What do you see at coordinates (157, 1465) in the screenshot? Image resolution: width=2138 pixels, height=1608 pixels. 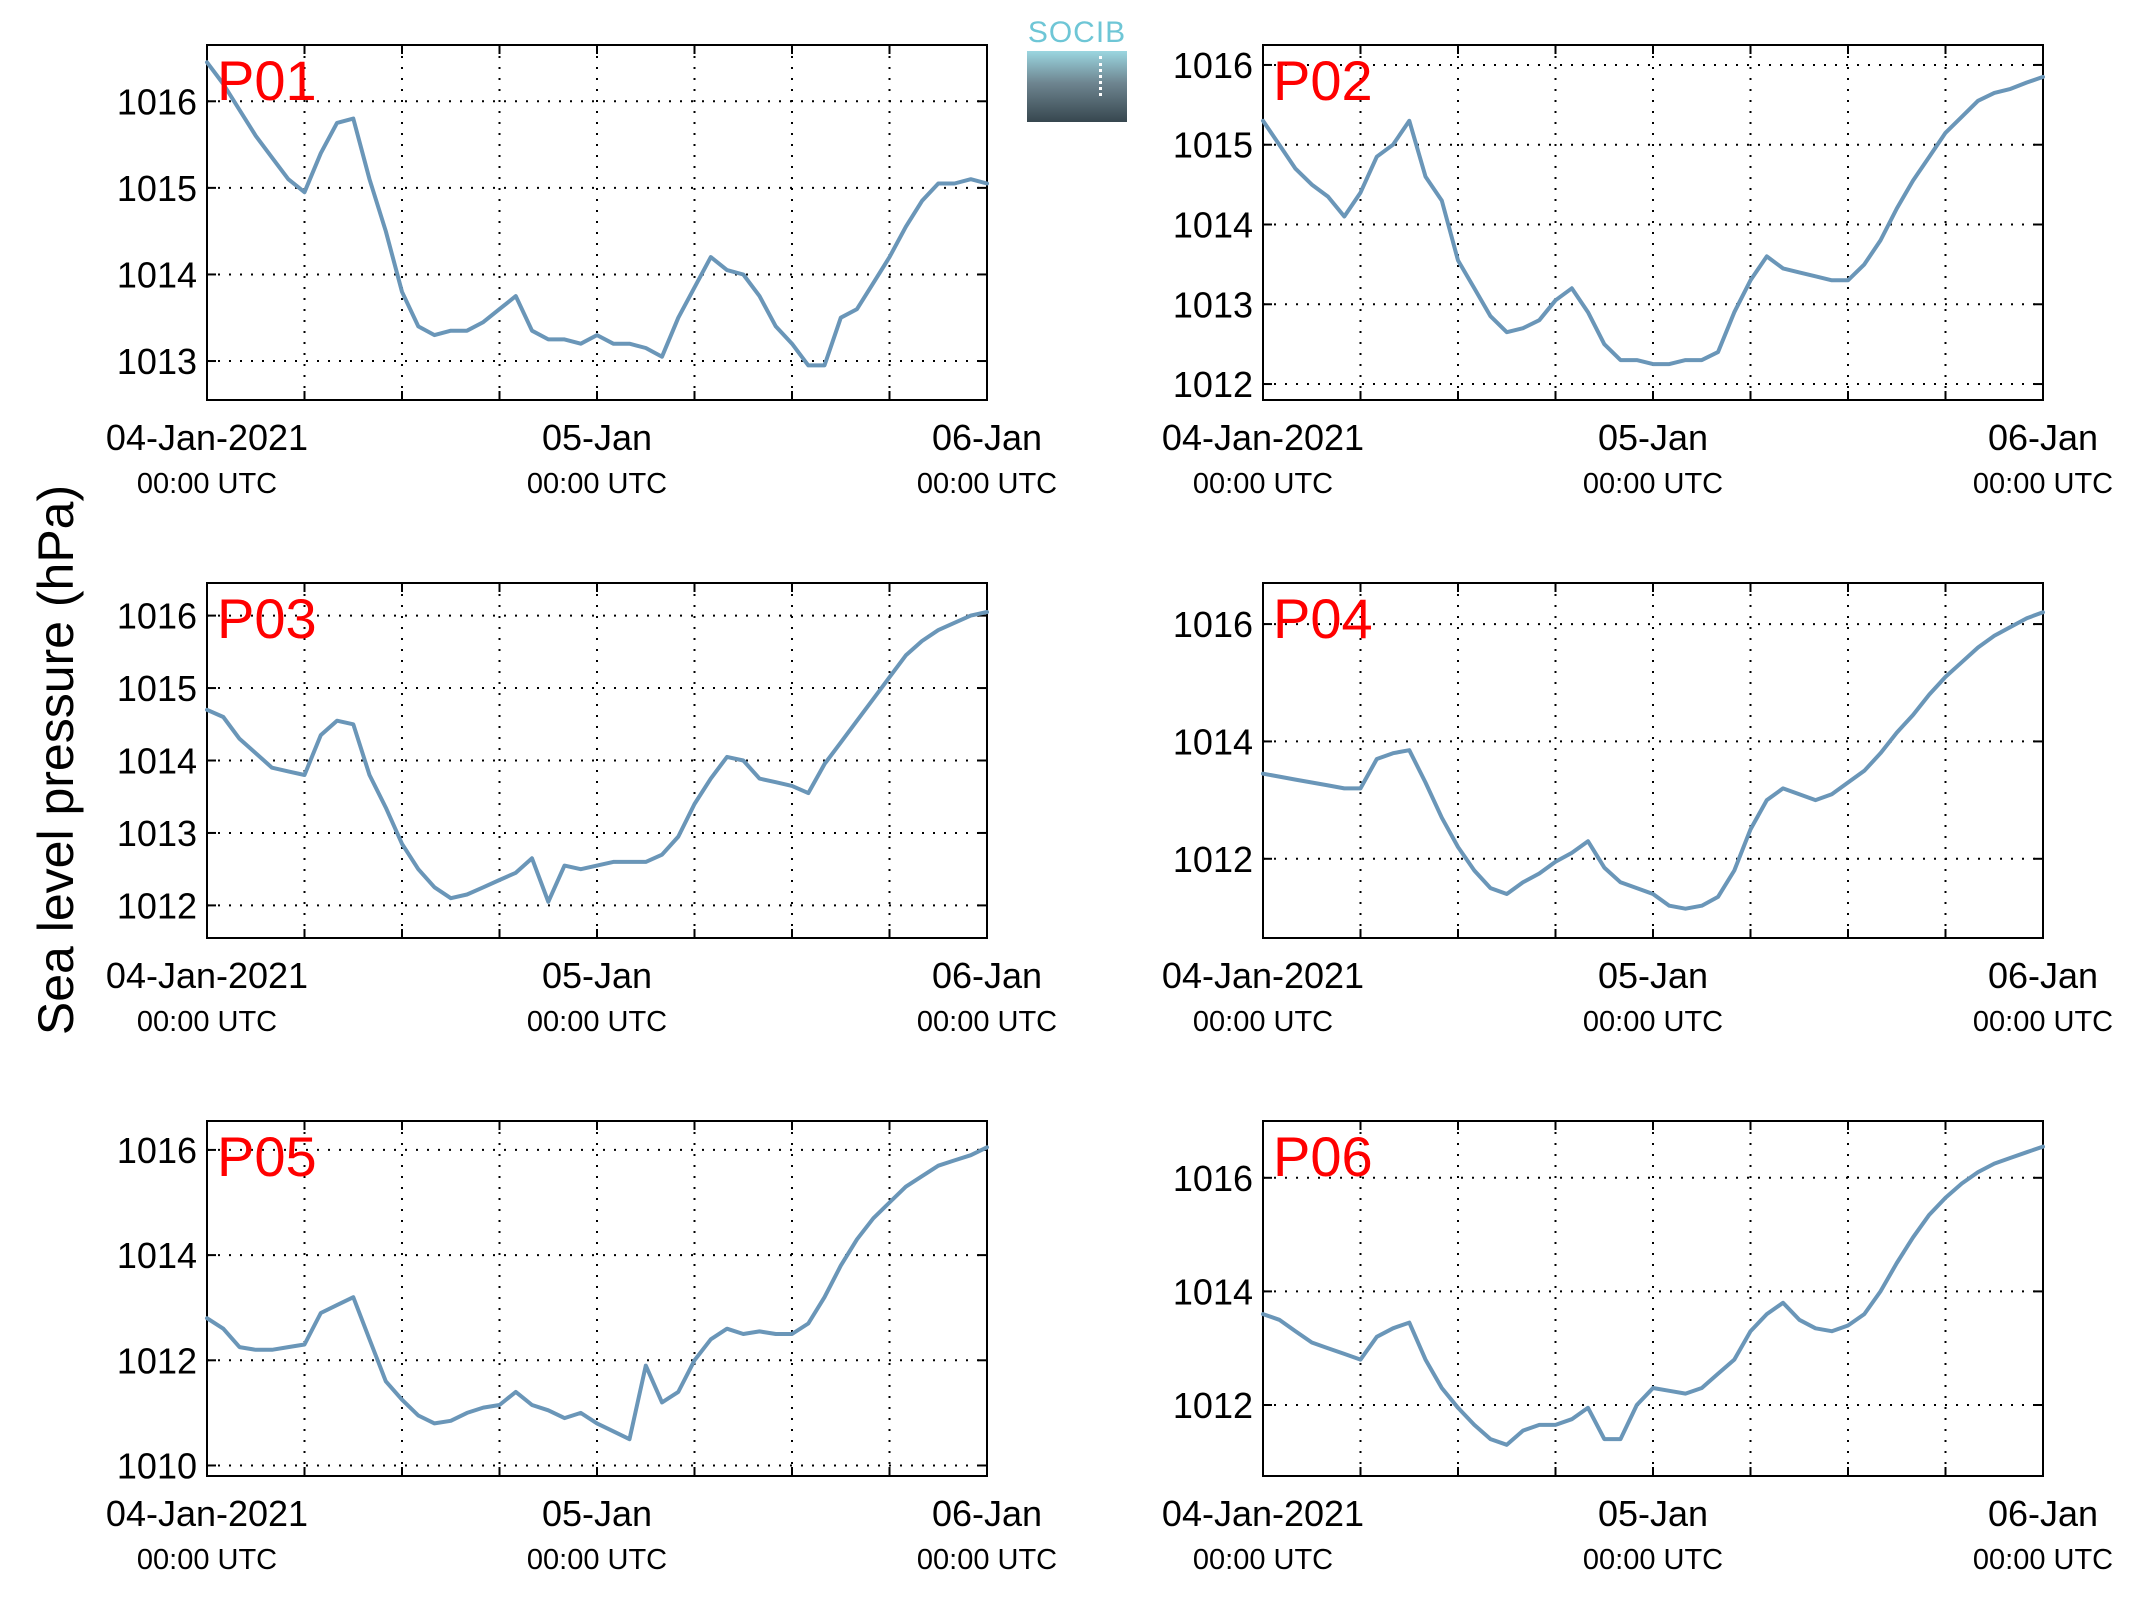 I see `y-tick-label: 1010` at bounding box center [157, 1465].